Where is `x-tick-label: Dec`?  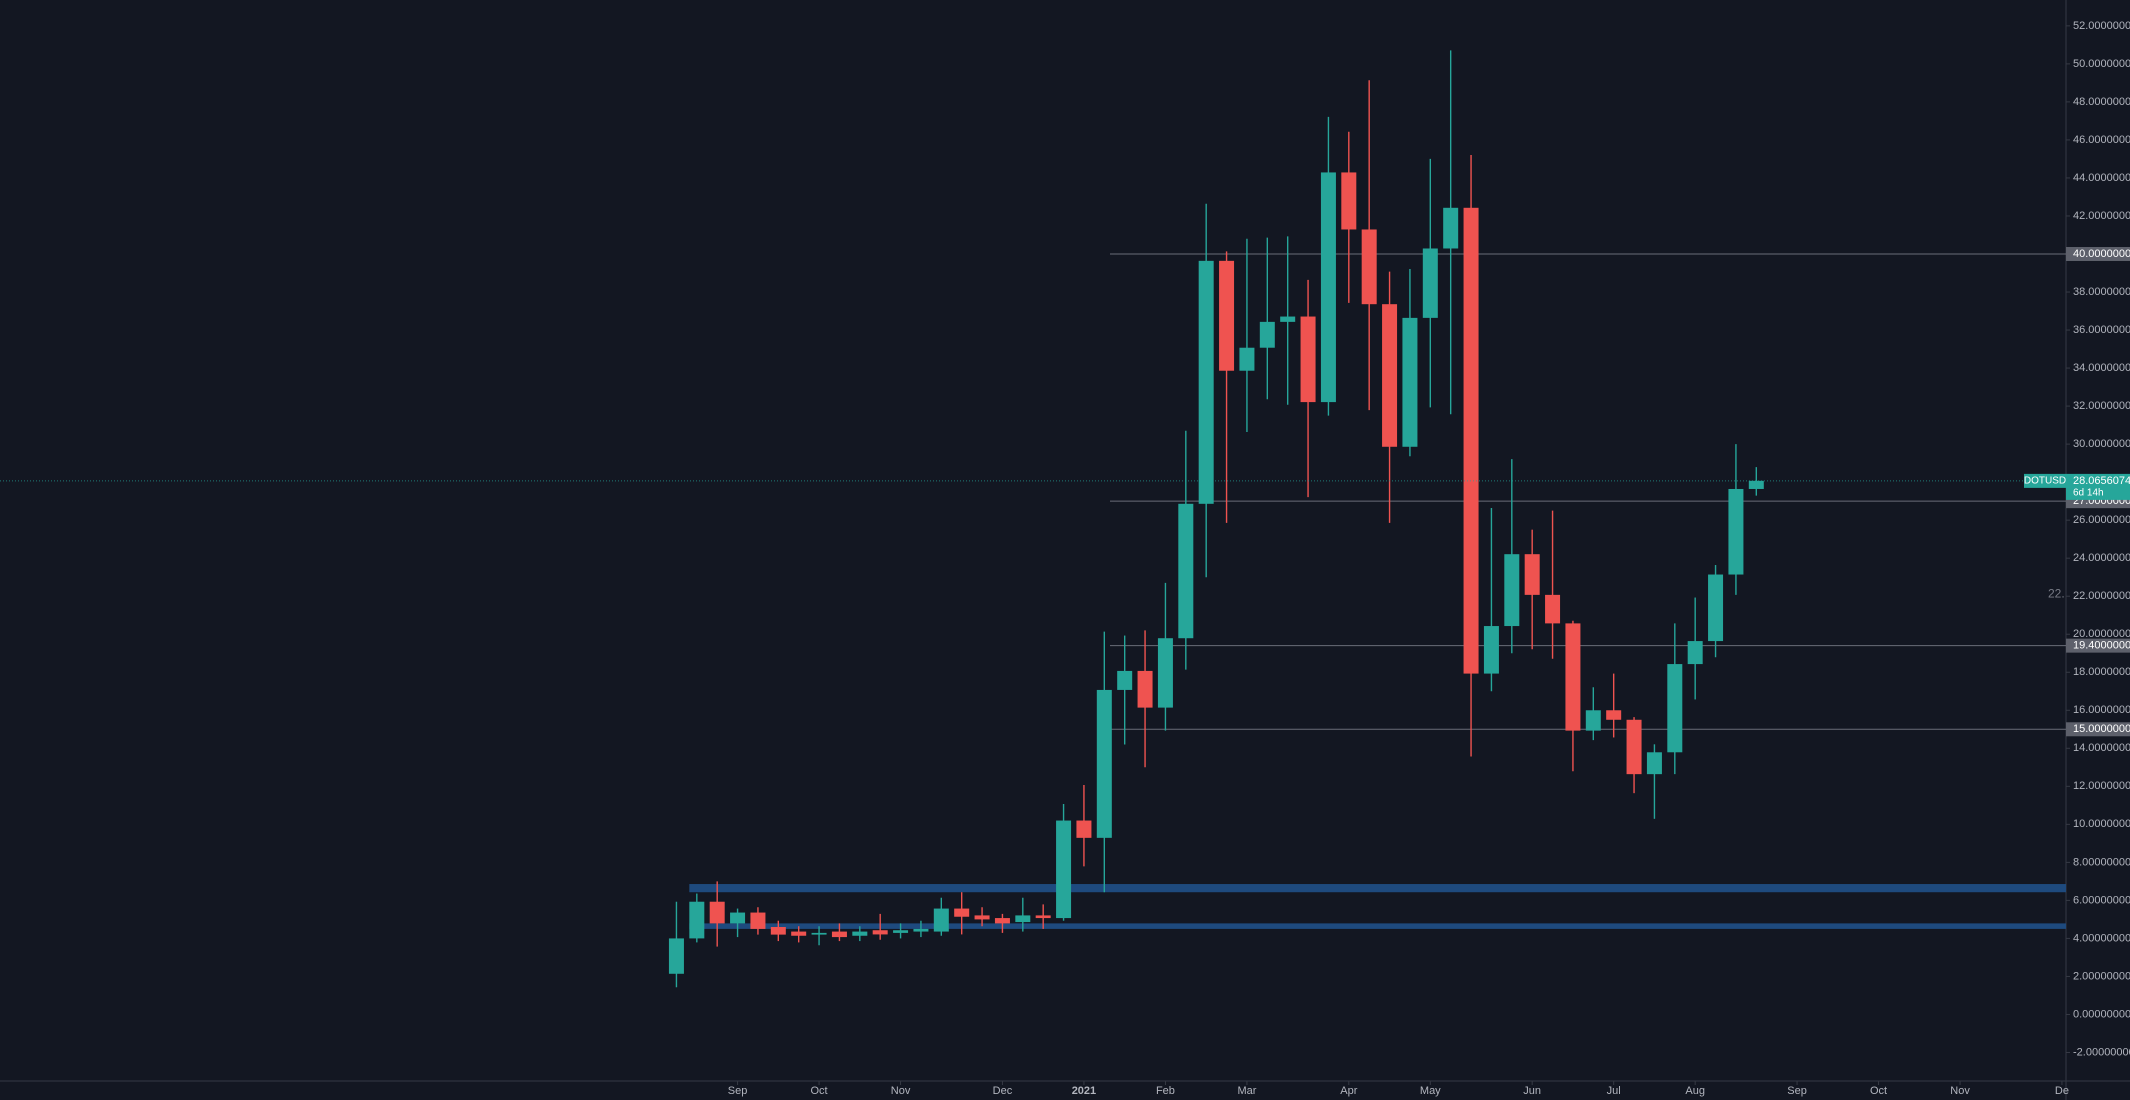 x-tick-label: Dec is located at coordinates (1003, 1091).